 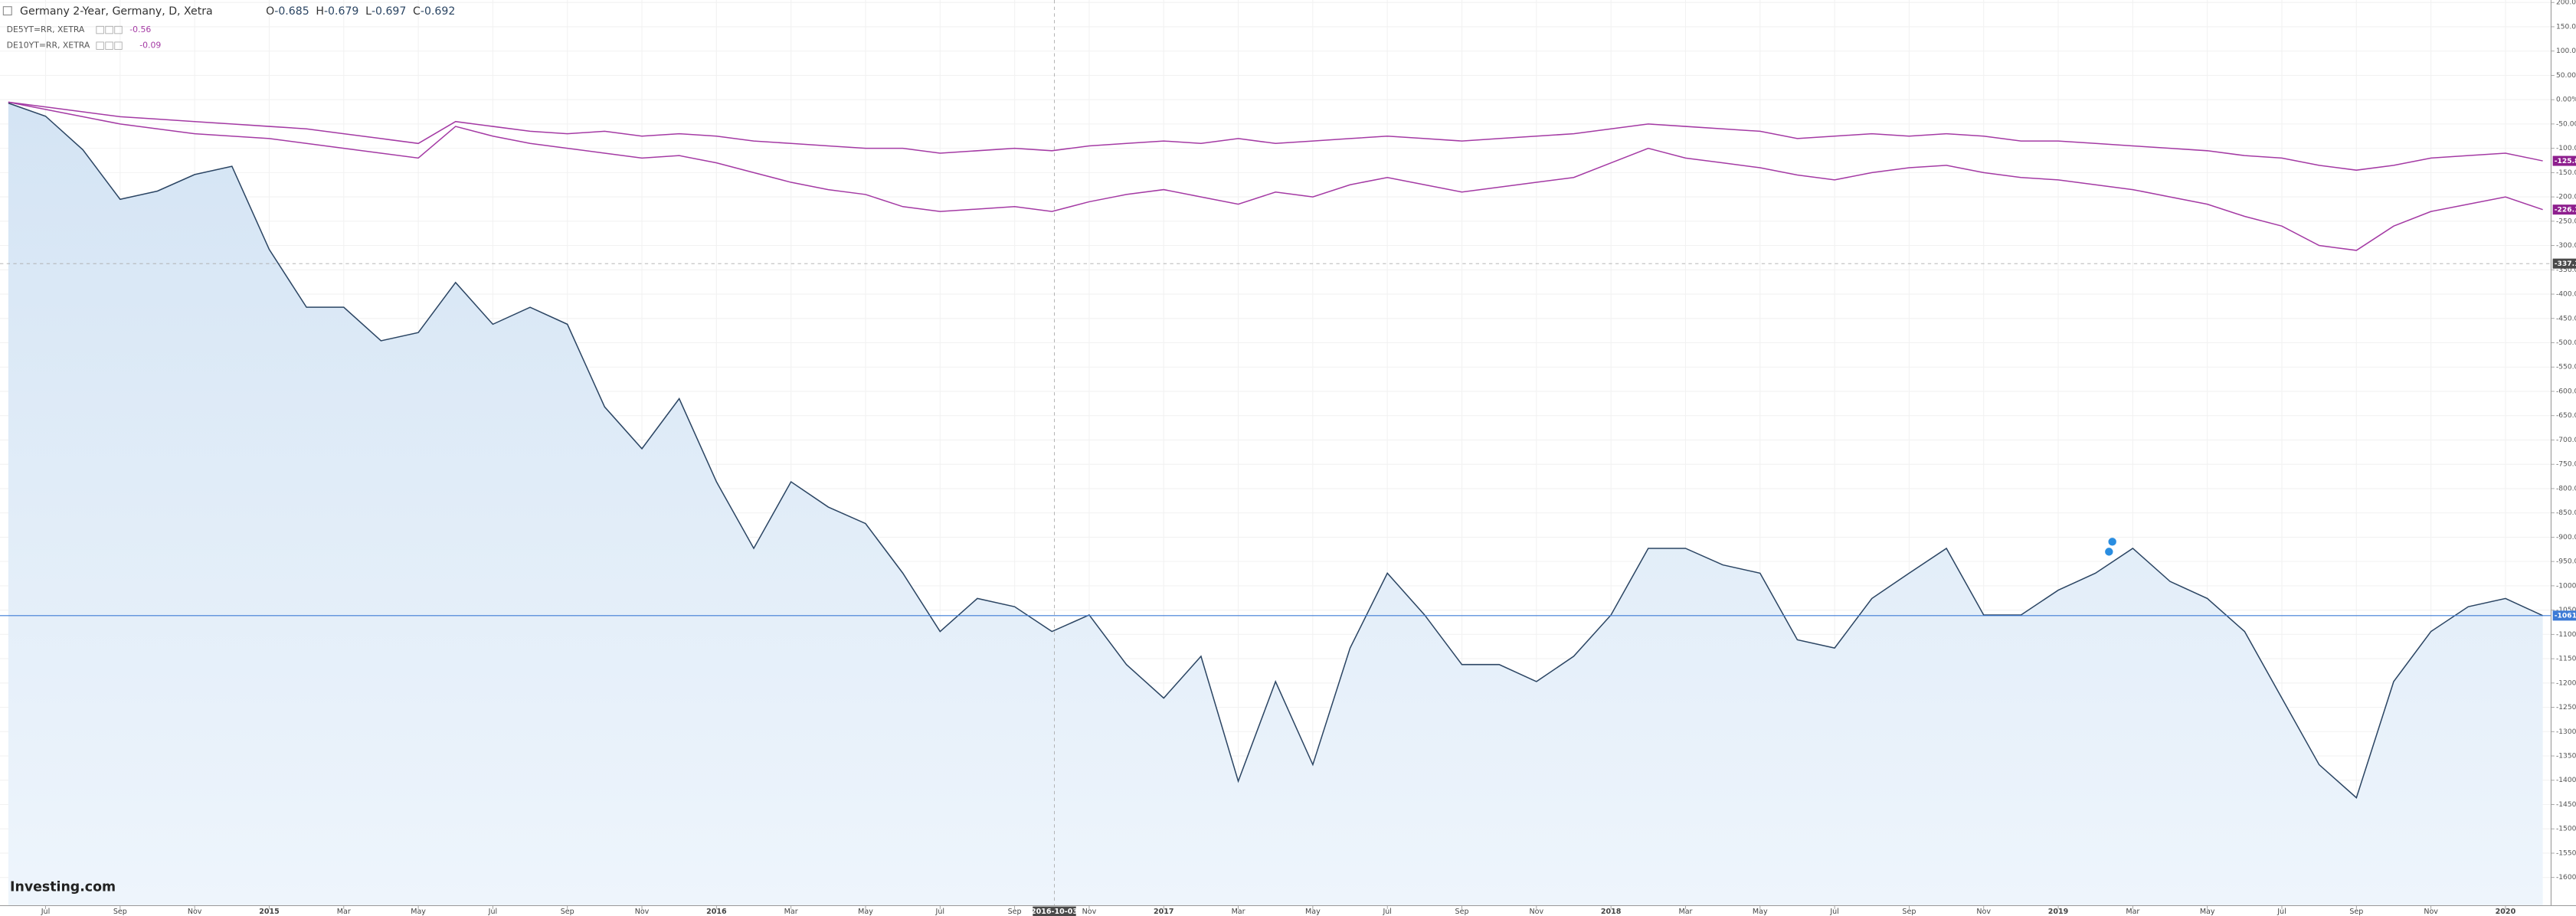 What do you see at coordinates (2566, 538) in the screenshot?
I see `y-tick-label: -900.00%` at bounding box center [2566, 538].